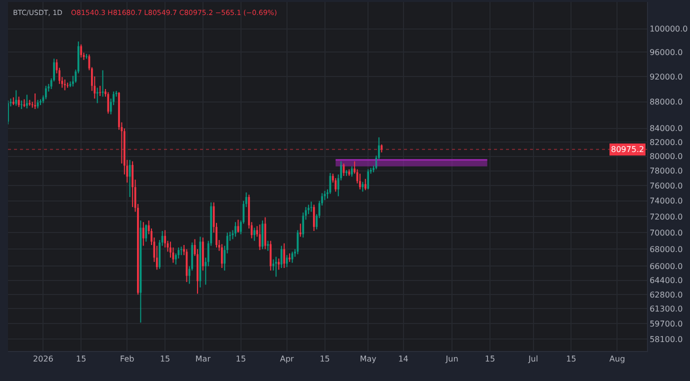  Describe the element at coordinates (666, 281) in the screenshot. I see `y-tick-label: 64400.0` at that location.